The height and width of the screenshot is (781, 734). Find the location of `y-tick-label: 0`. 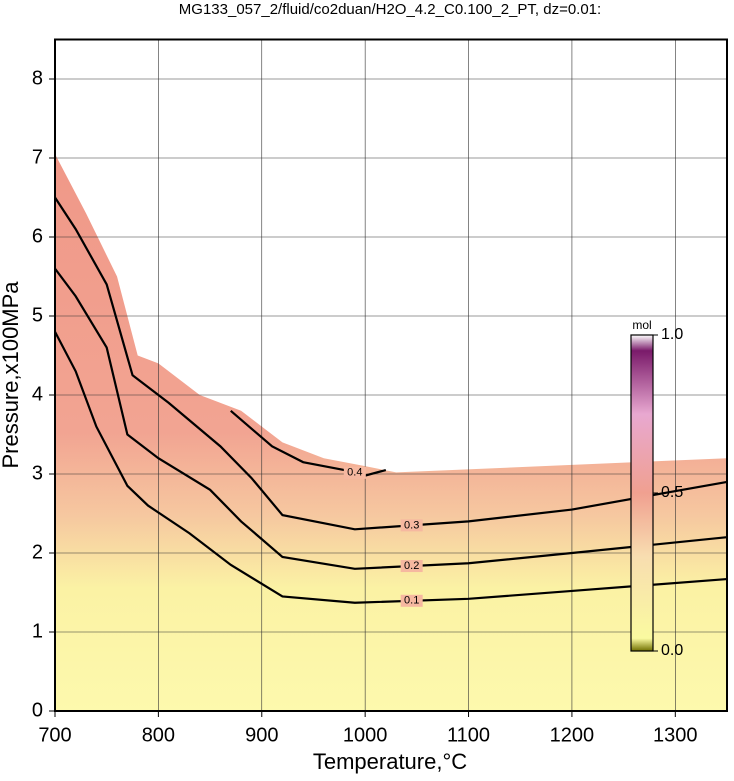

y-tick-label: 0 is located at coordinates (37, 710).